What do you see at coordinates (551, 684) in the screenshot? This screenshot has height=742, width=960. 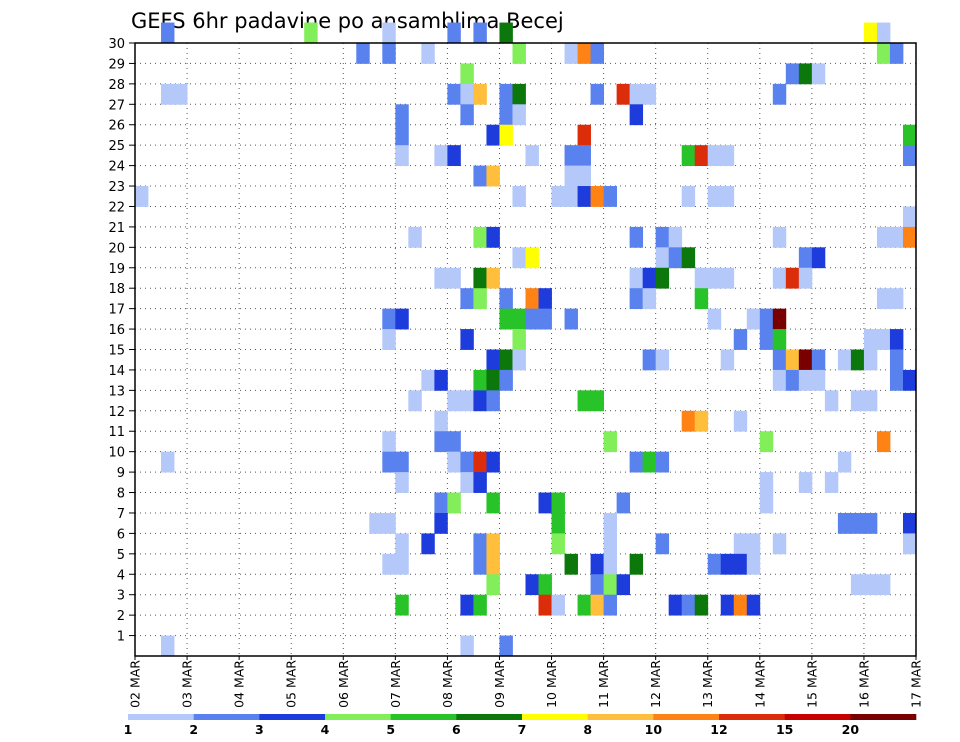 I see `x-tick-label: 10 MAR` at bounding box center [551, 684].